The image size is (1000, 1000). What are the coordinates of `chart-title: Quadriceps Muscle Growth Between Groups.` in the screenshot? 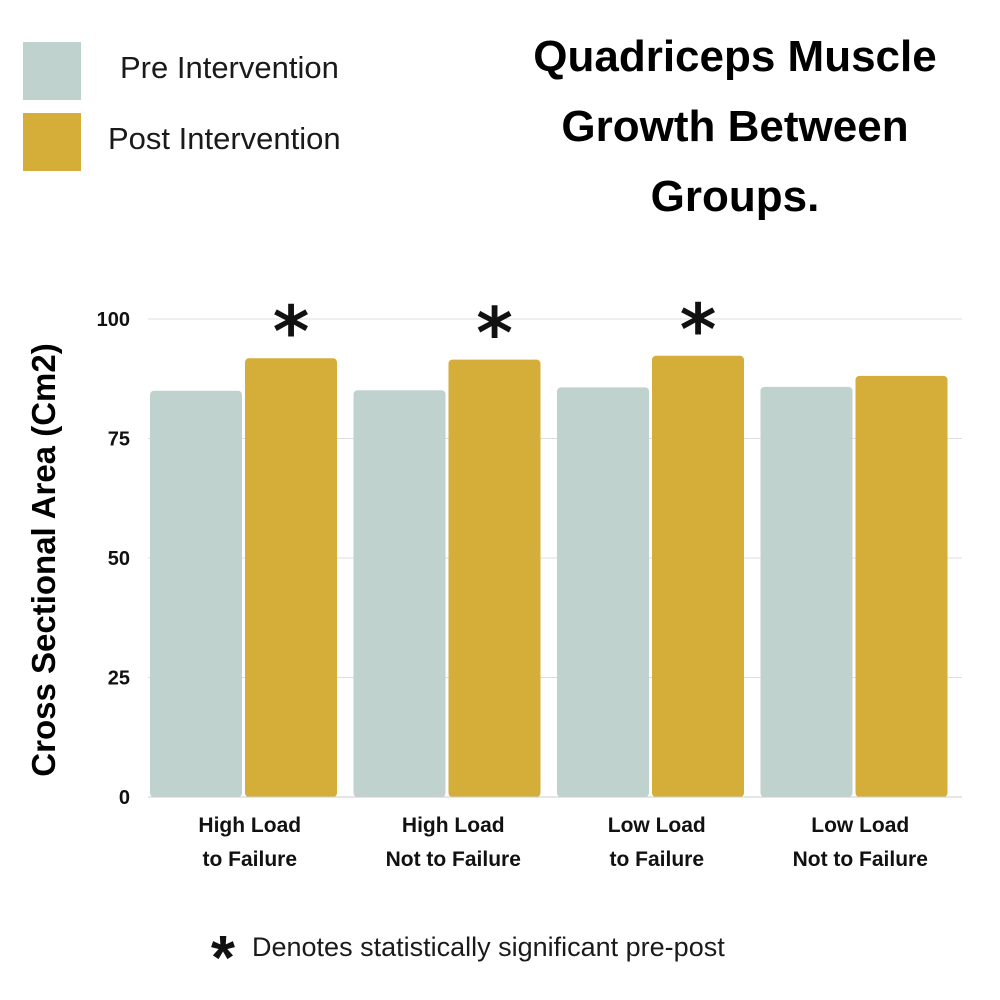 It's located at (735, 127).